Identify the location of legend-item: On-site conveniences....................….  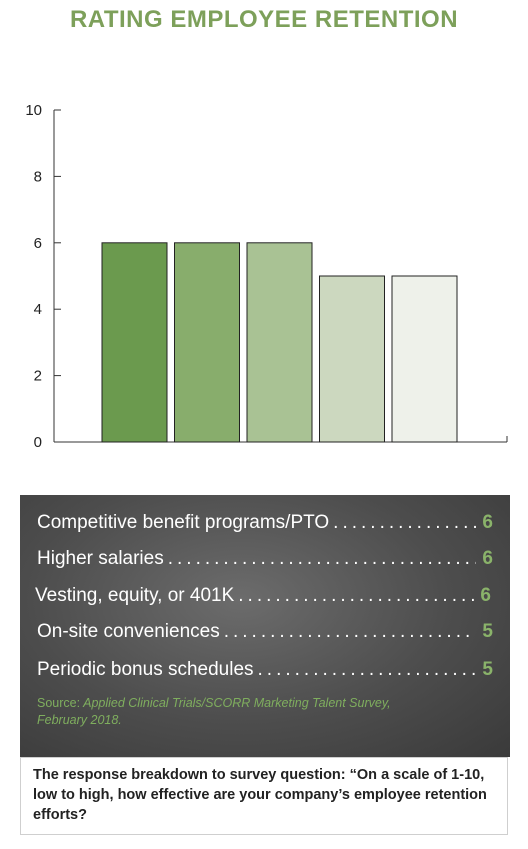
(265, 634).